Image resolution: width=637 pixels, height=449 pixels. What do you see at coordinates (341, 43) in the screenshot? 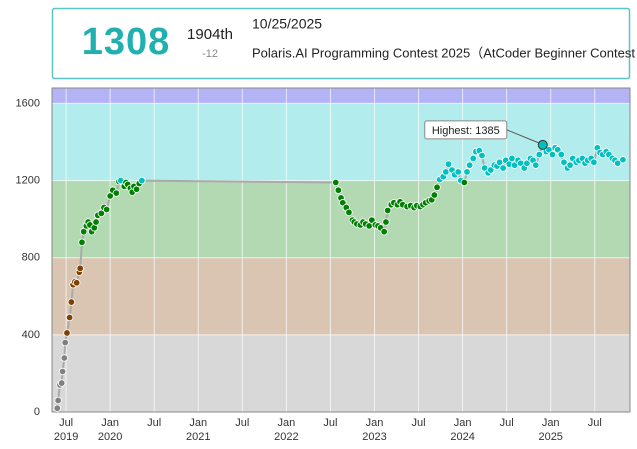
I see `header-card` at bounding box center [341, 43].